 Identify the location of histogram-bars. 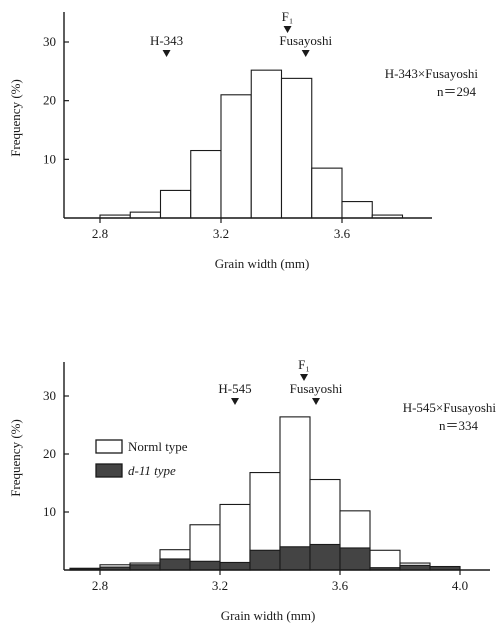
(251, 144).